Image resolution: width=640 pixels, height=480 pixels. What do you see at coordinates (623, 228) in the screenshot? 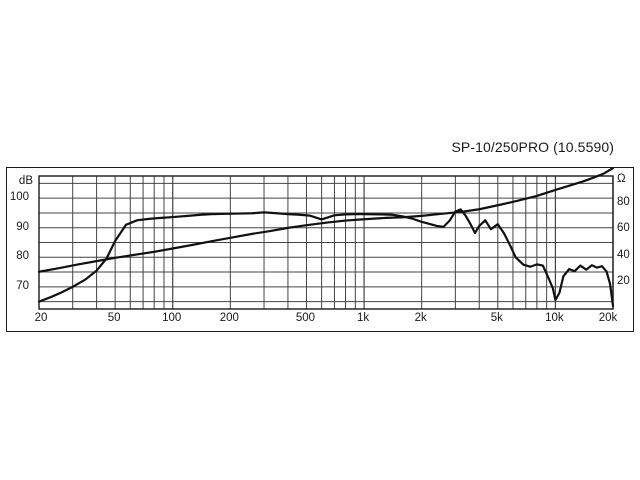
I see `y-tick-right-60: 60` at bounding box center [623, 228].